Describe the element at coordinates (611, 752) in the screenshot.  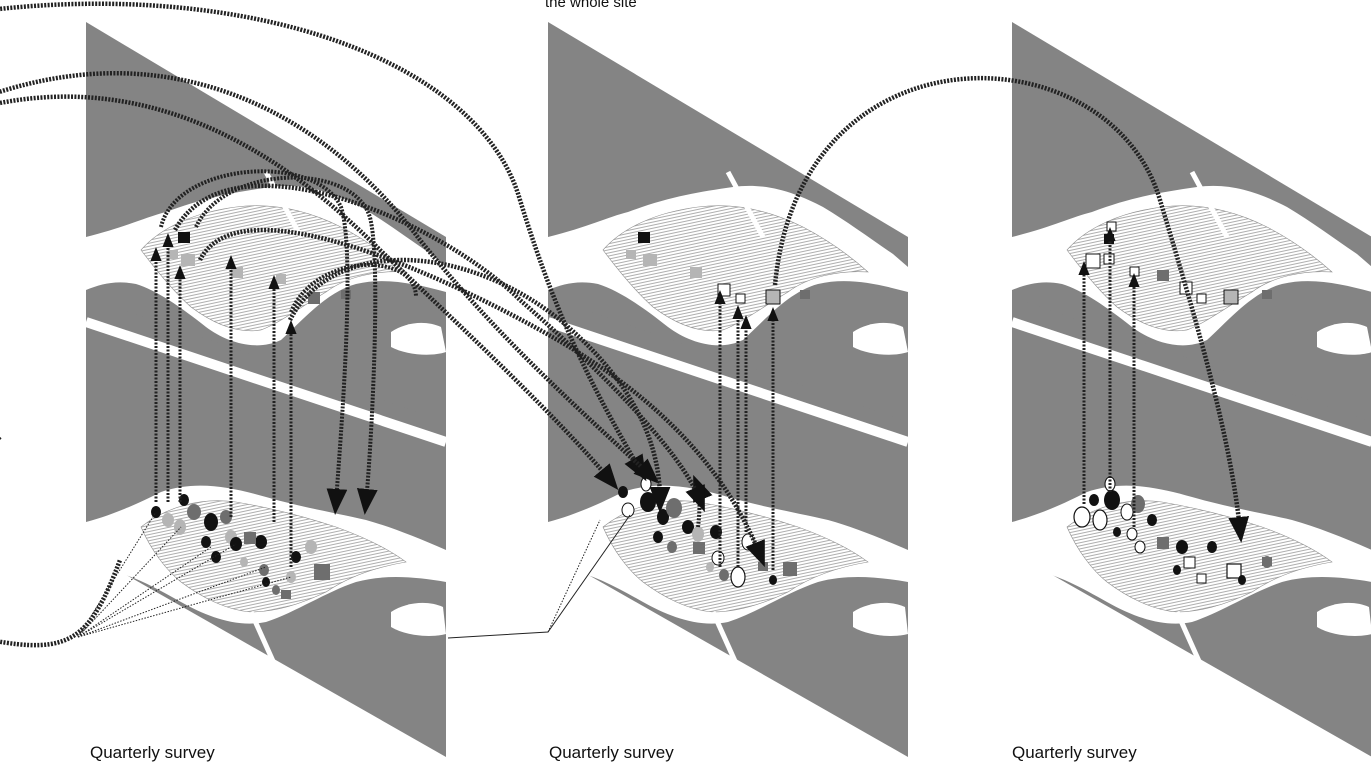
I see `panel-label-2: Quarterly survey` at that location.